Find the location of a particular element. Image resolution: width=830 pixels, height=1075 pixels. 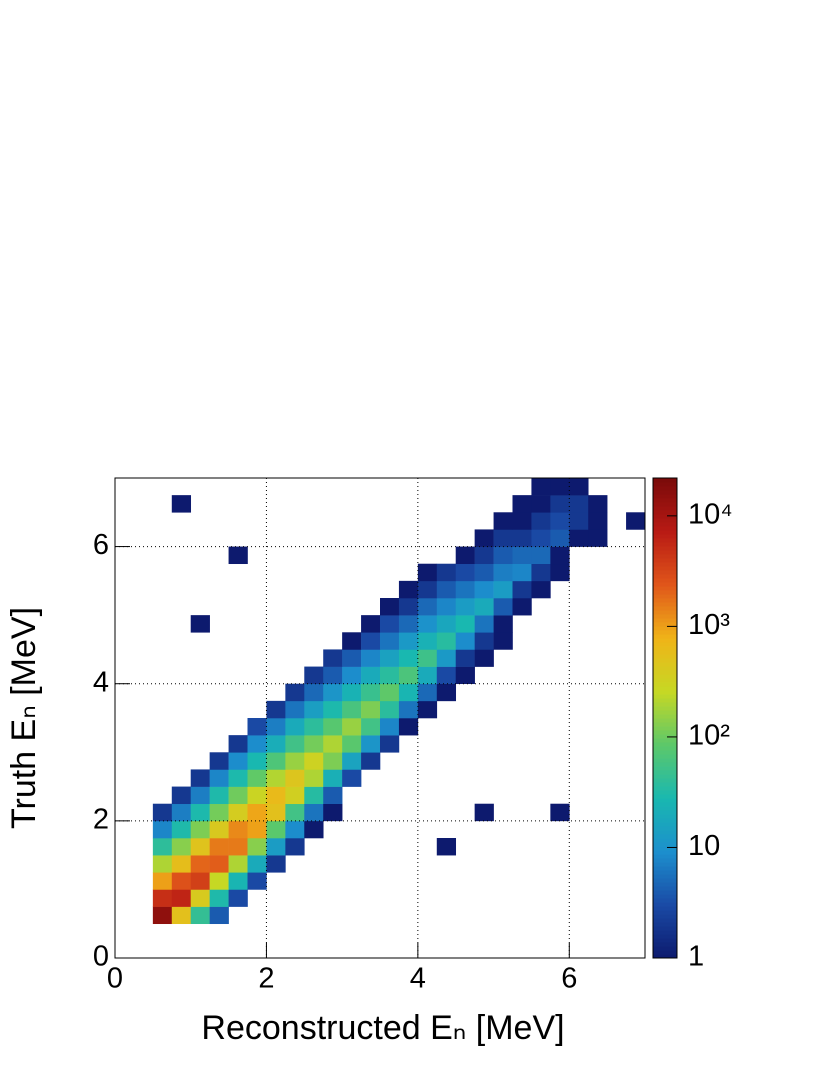

y-tick-label: 4 is located at coordinates (101, 682).